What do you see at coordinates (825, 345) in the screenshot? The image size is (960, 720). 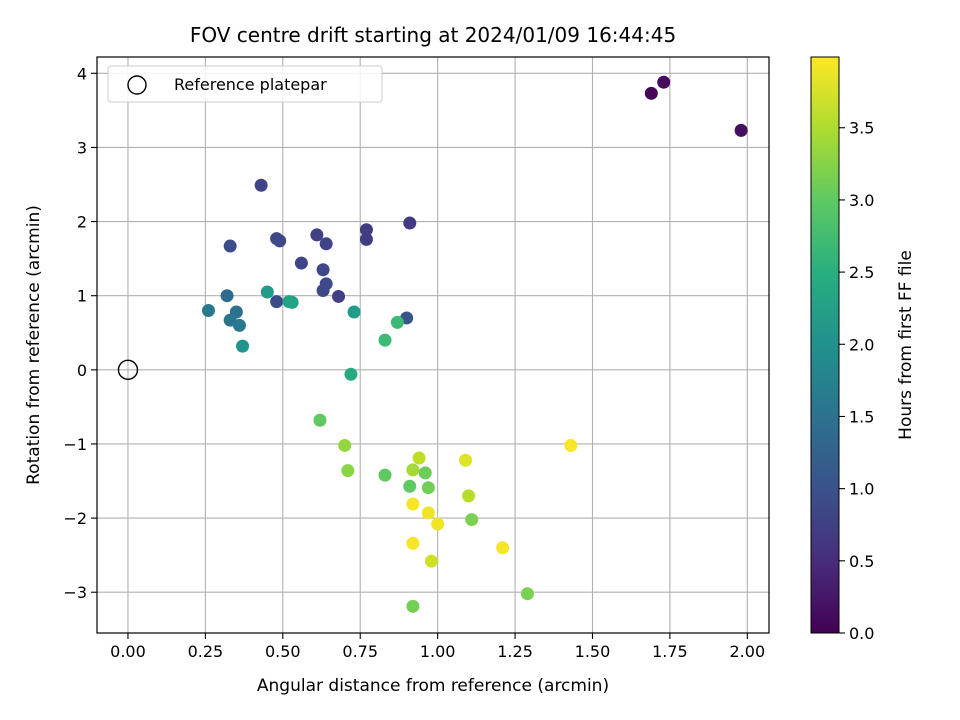 I see `colorbar` at bounding box center [825, 345].